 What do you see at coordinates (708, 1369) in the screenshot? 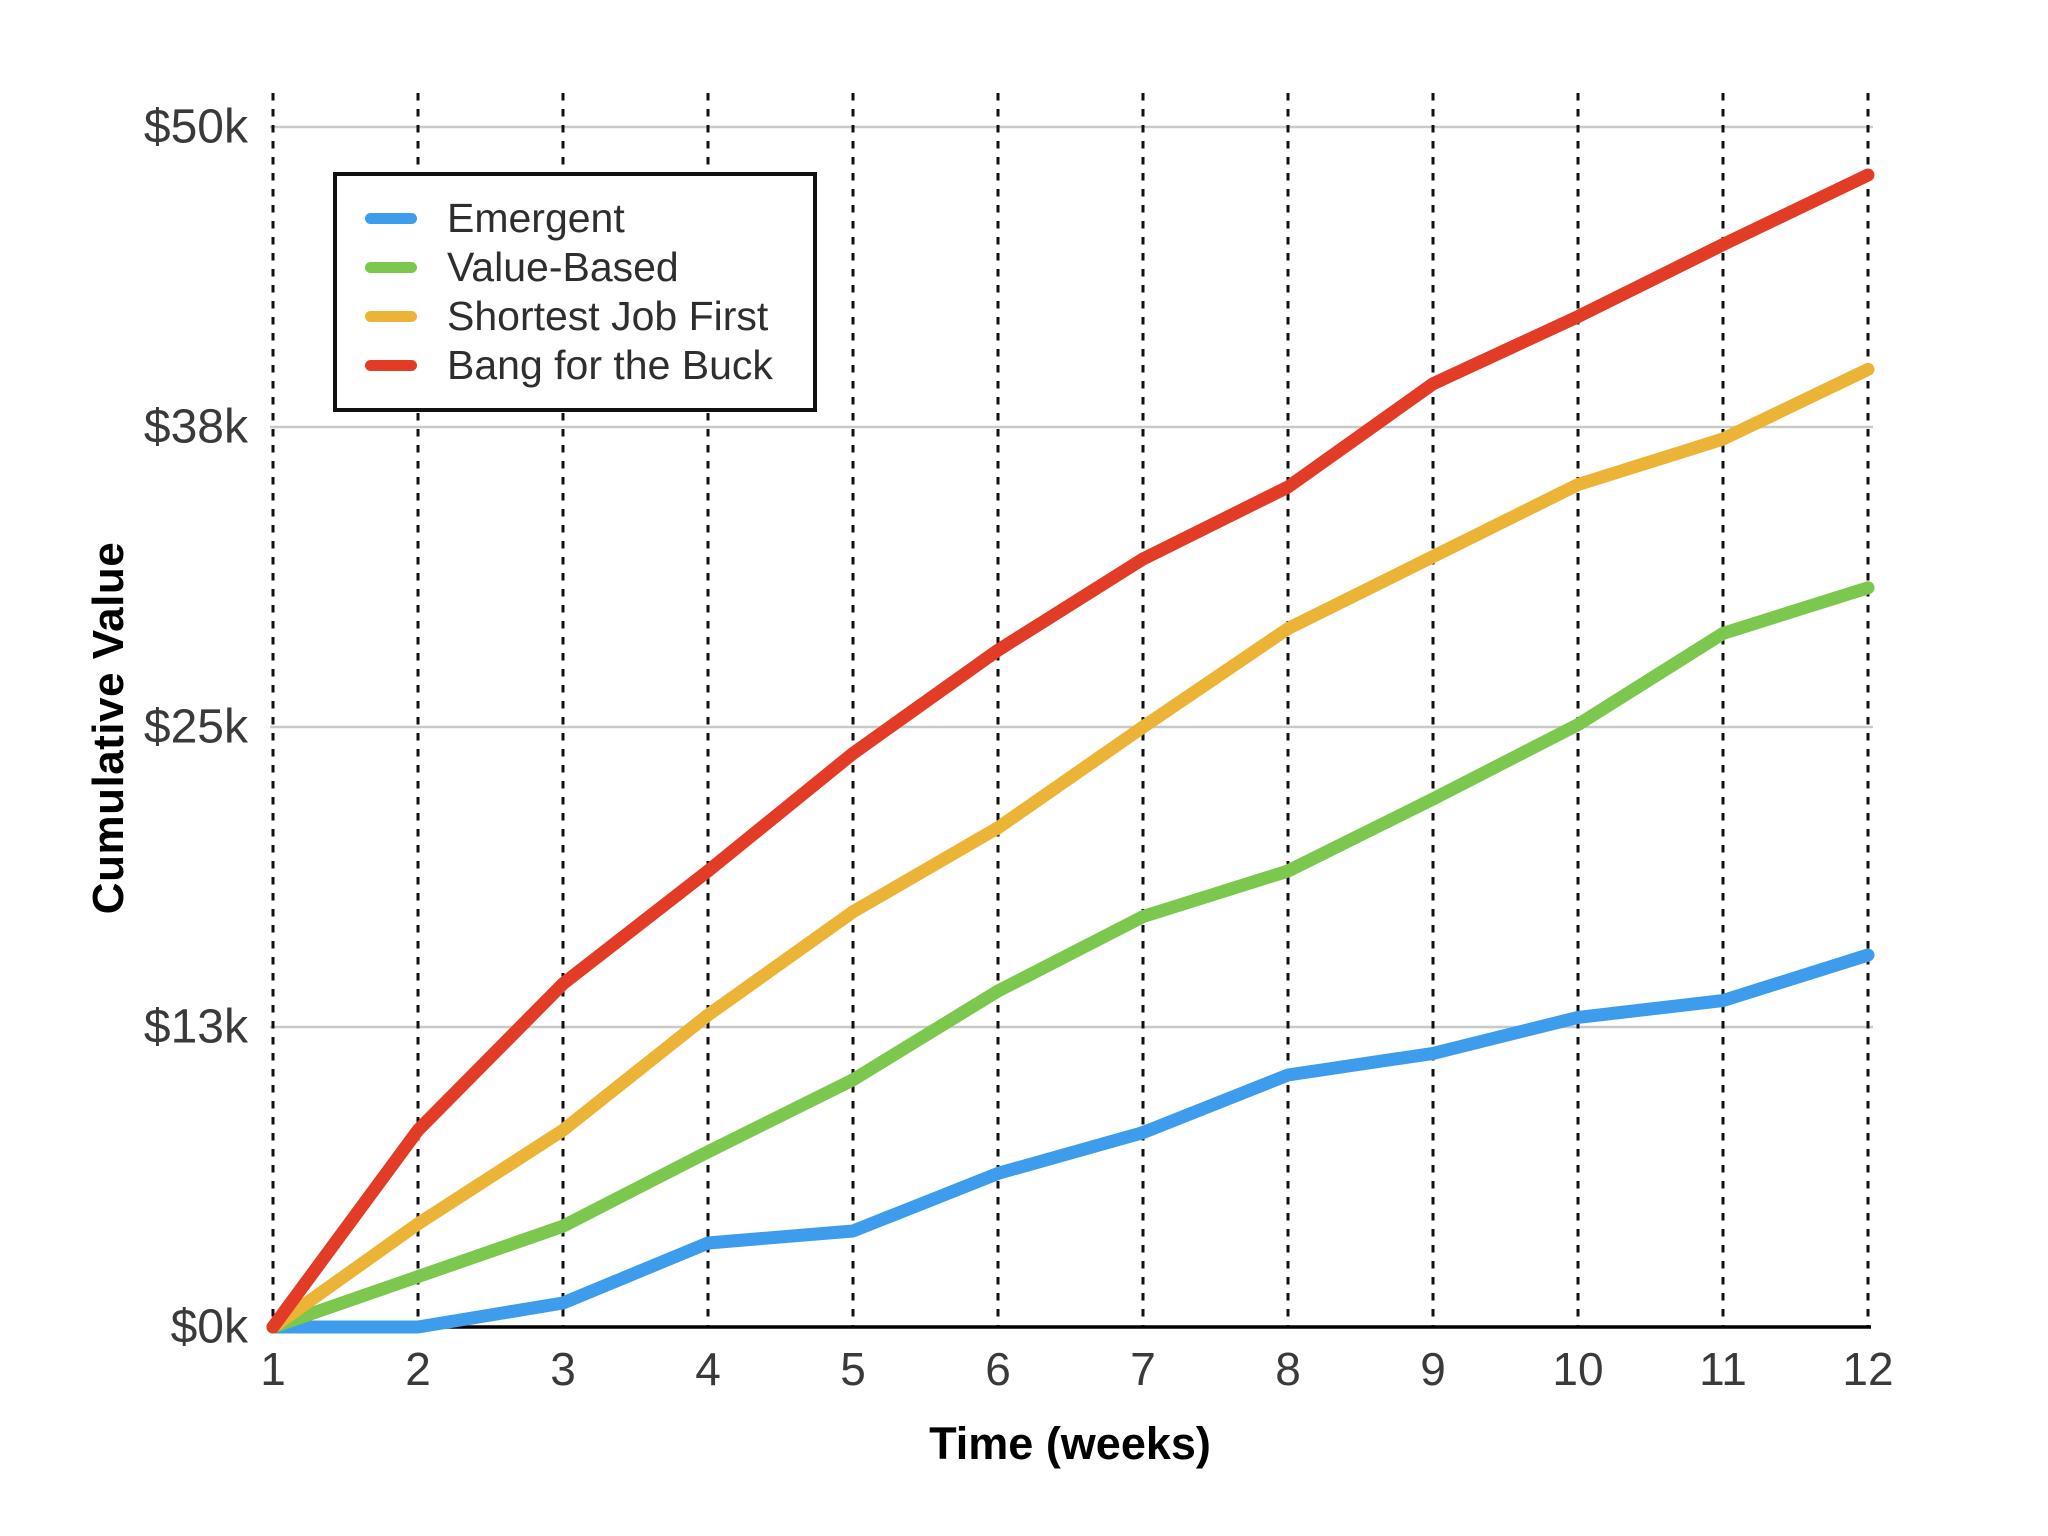
I see `x-tick-label: 4` at bounding box center [708, 1369].